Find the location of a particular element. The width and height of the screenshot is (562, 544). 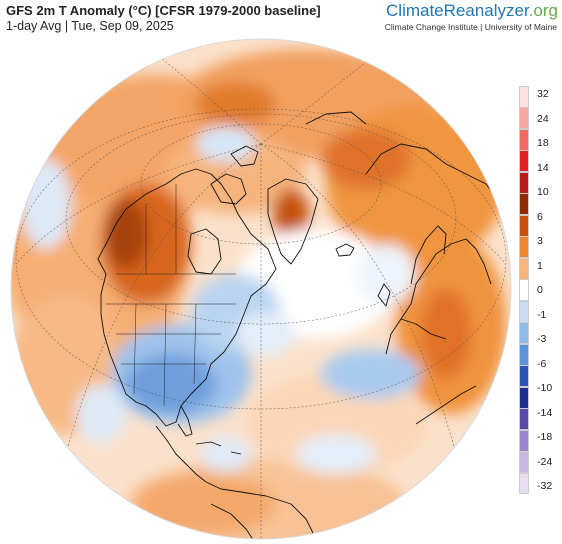

brand-part-2: Reanalyzer is located at coordinates (486, 10).